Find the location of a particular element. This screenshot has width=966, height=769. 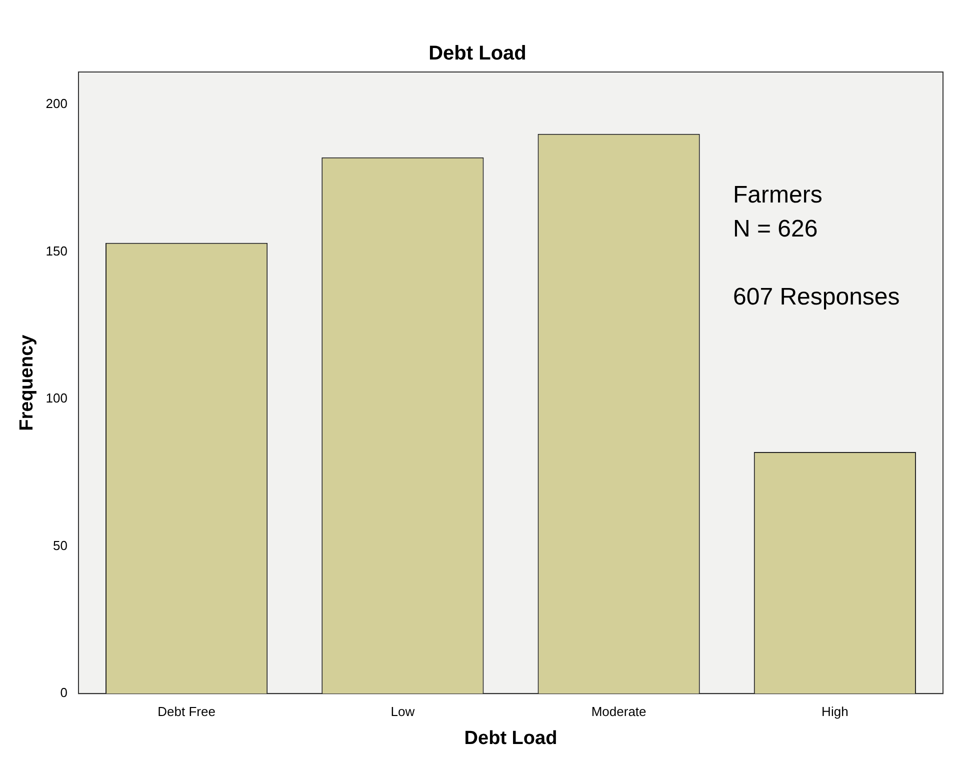

chart-title: Debt Load is located at coordinates (477, 53).